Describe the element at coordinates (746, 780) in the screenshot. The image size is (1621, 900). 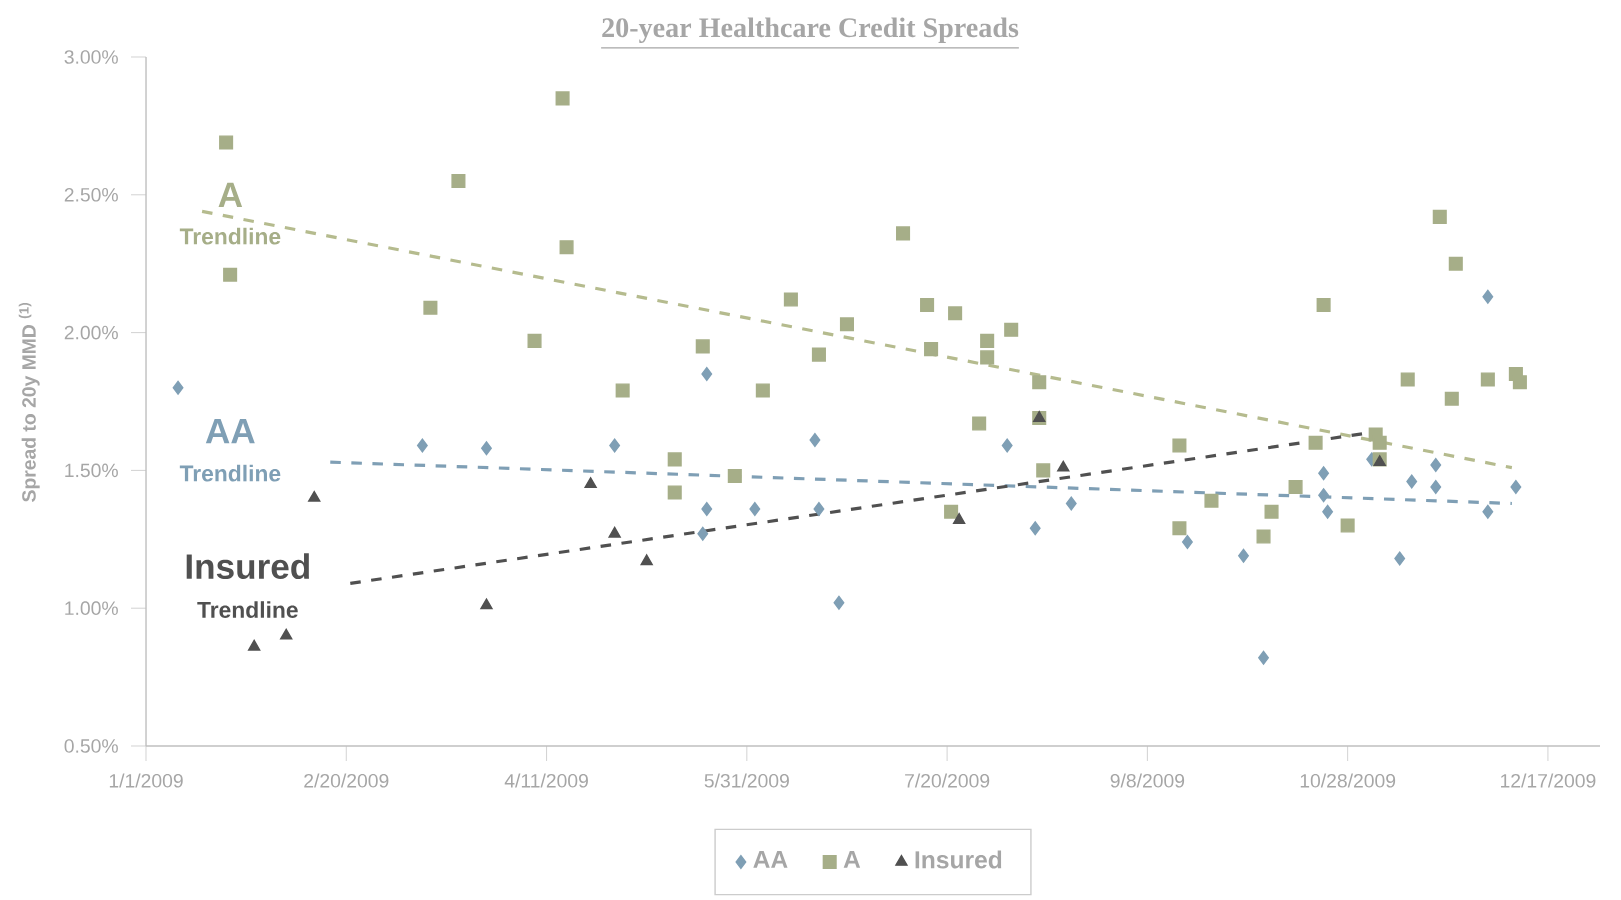
I see `x-tick-label: 5/31/2009` at that location.